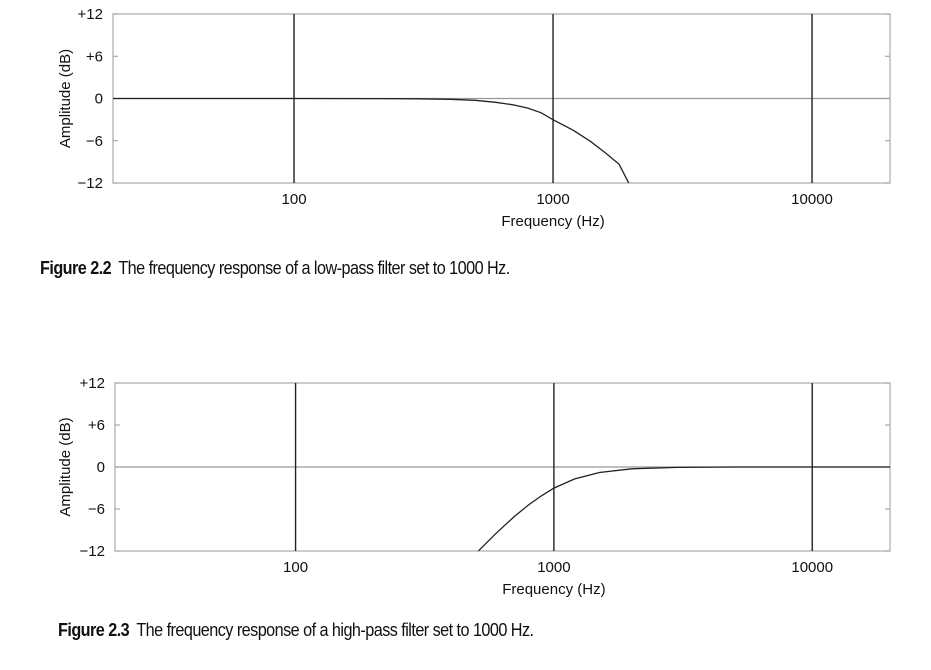  What do you see at coordinates (94, 630) in the screenshot?
I see `caption-label: Figure 2.3` at bounding box center [94, 630].